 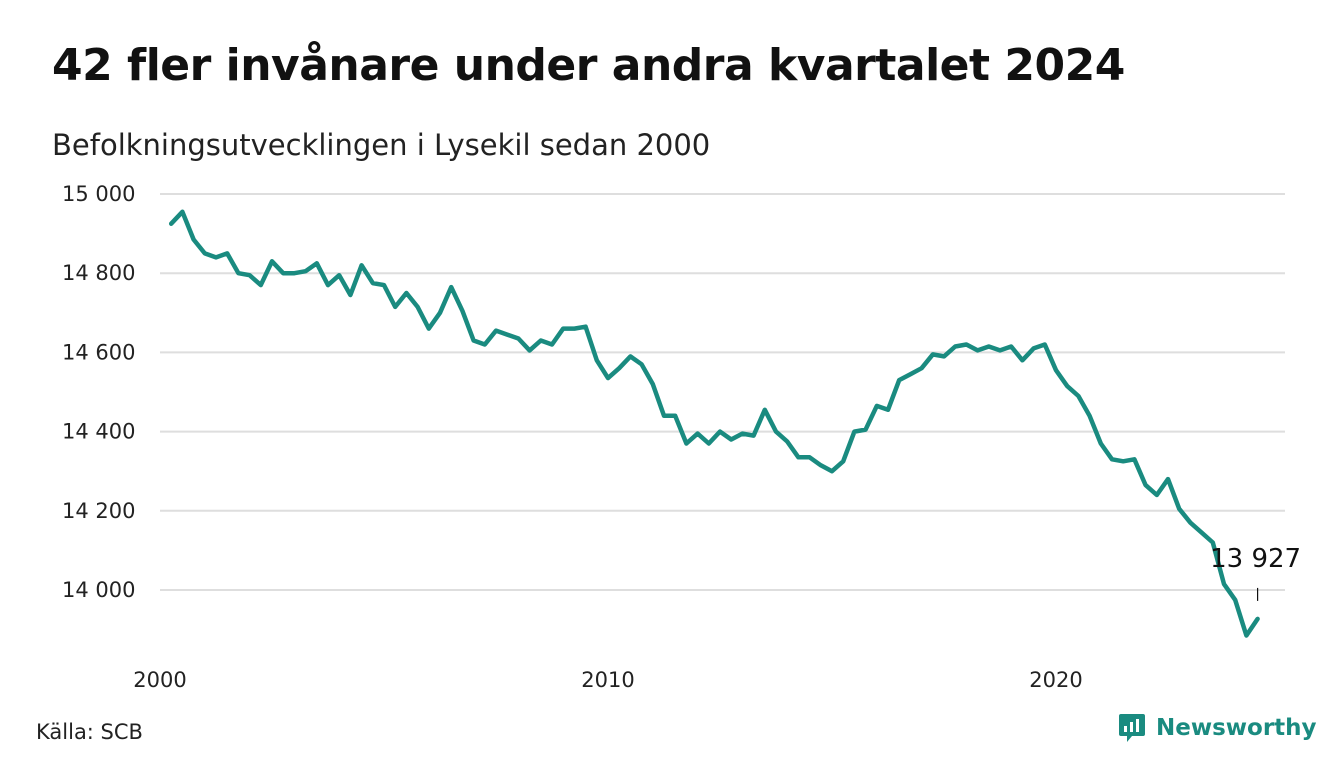 I want to click on x-axis-tick-labels: 2000 2010 2020, so click(x=607, y=680).